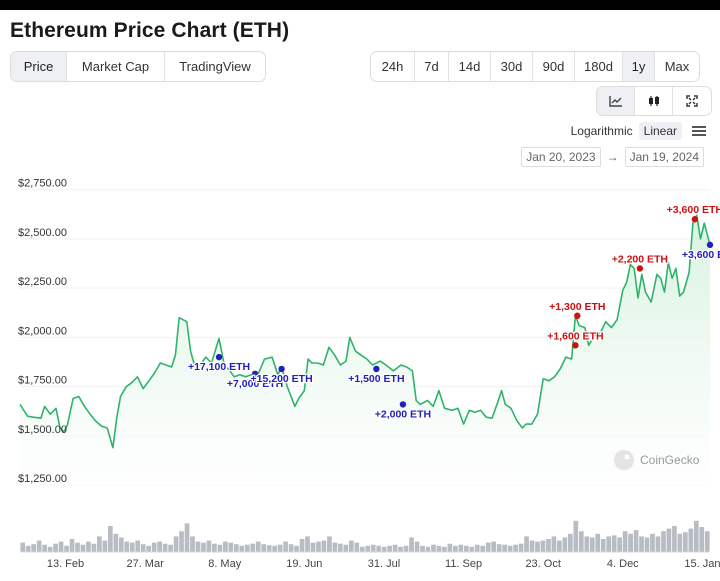 Image resolution: width=720 pixels, height=581 pixels. I want to click on date-range: Jan 20, 2023 → Jan 19, 2024, so click(612, 157).